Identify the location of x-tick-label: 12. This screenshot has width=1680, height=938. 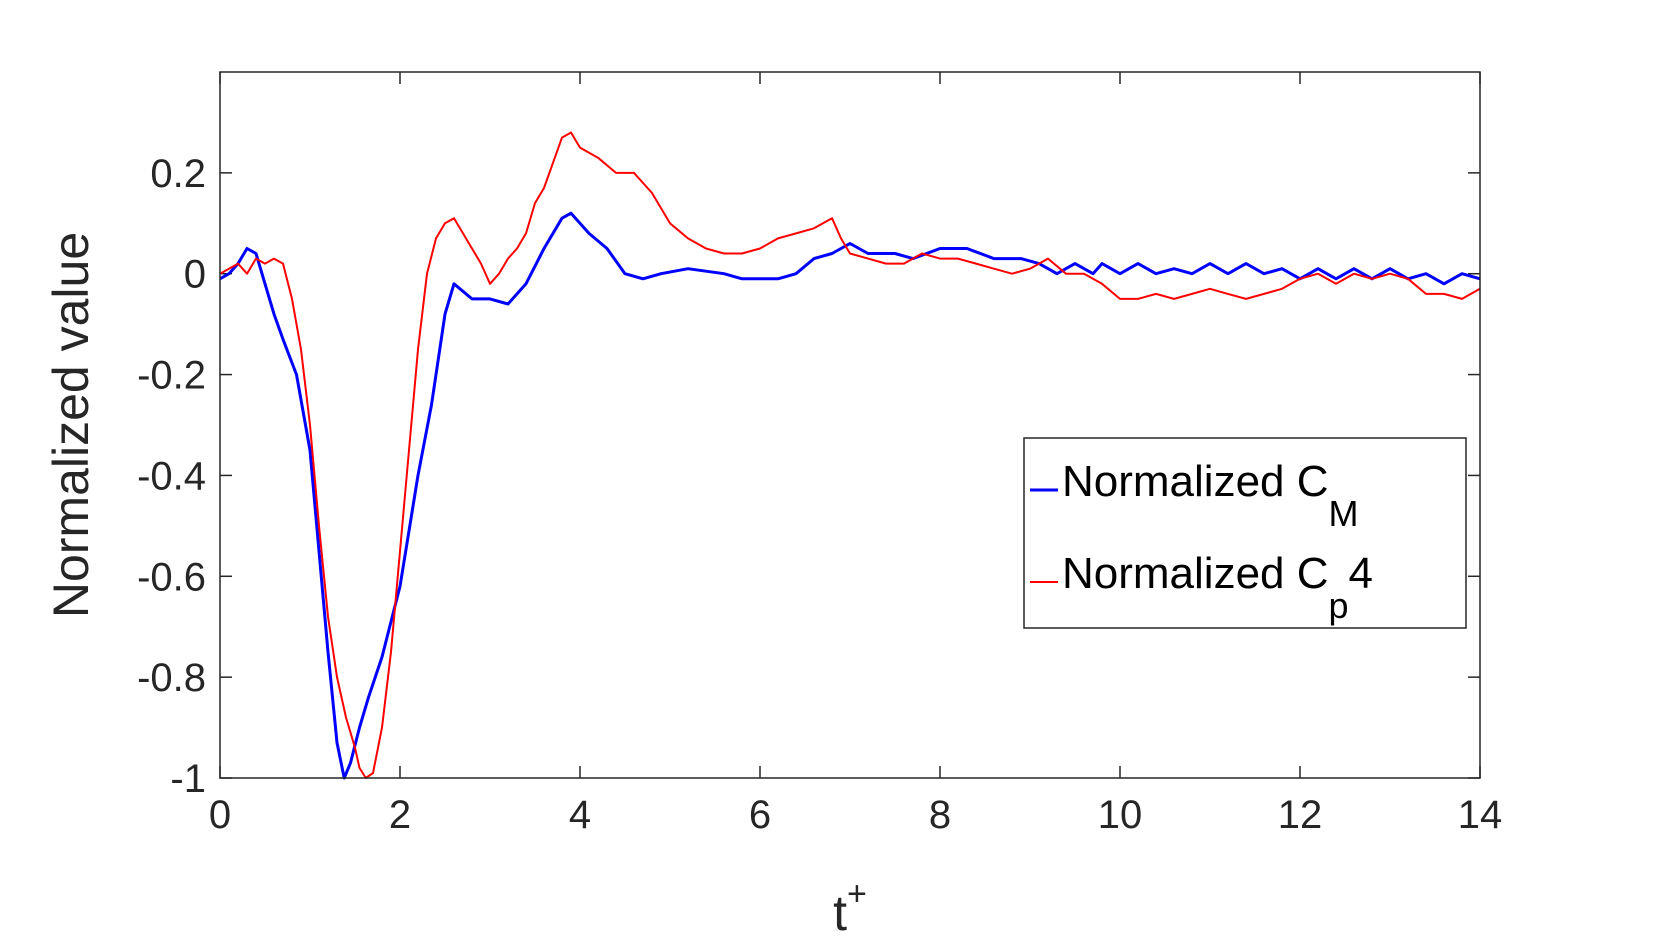
(1300, 815).